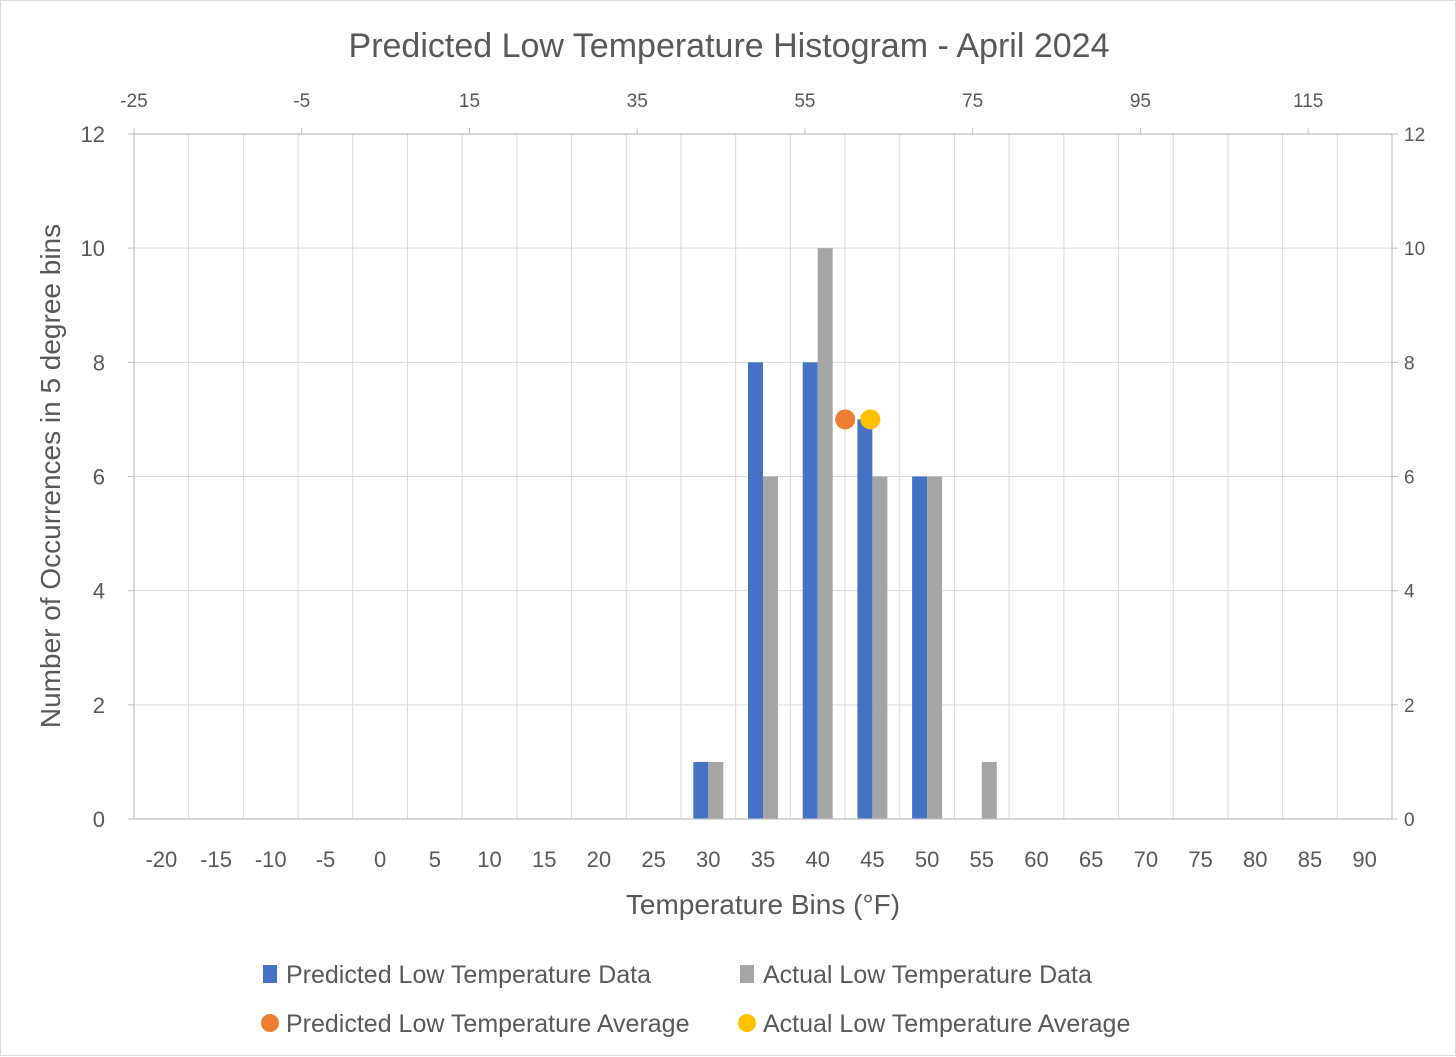  What do you see at coordinates (845, 533) in the screenshot?
I see `bars` at bounding box center [845, 533].